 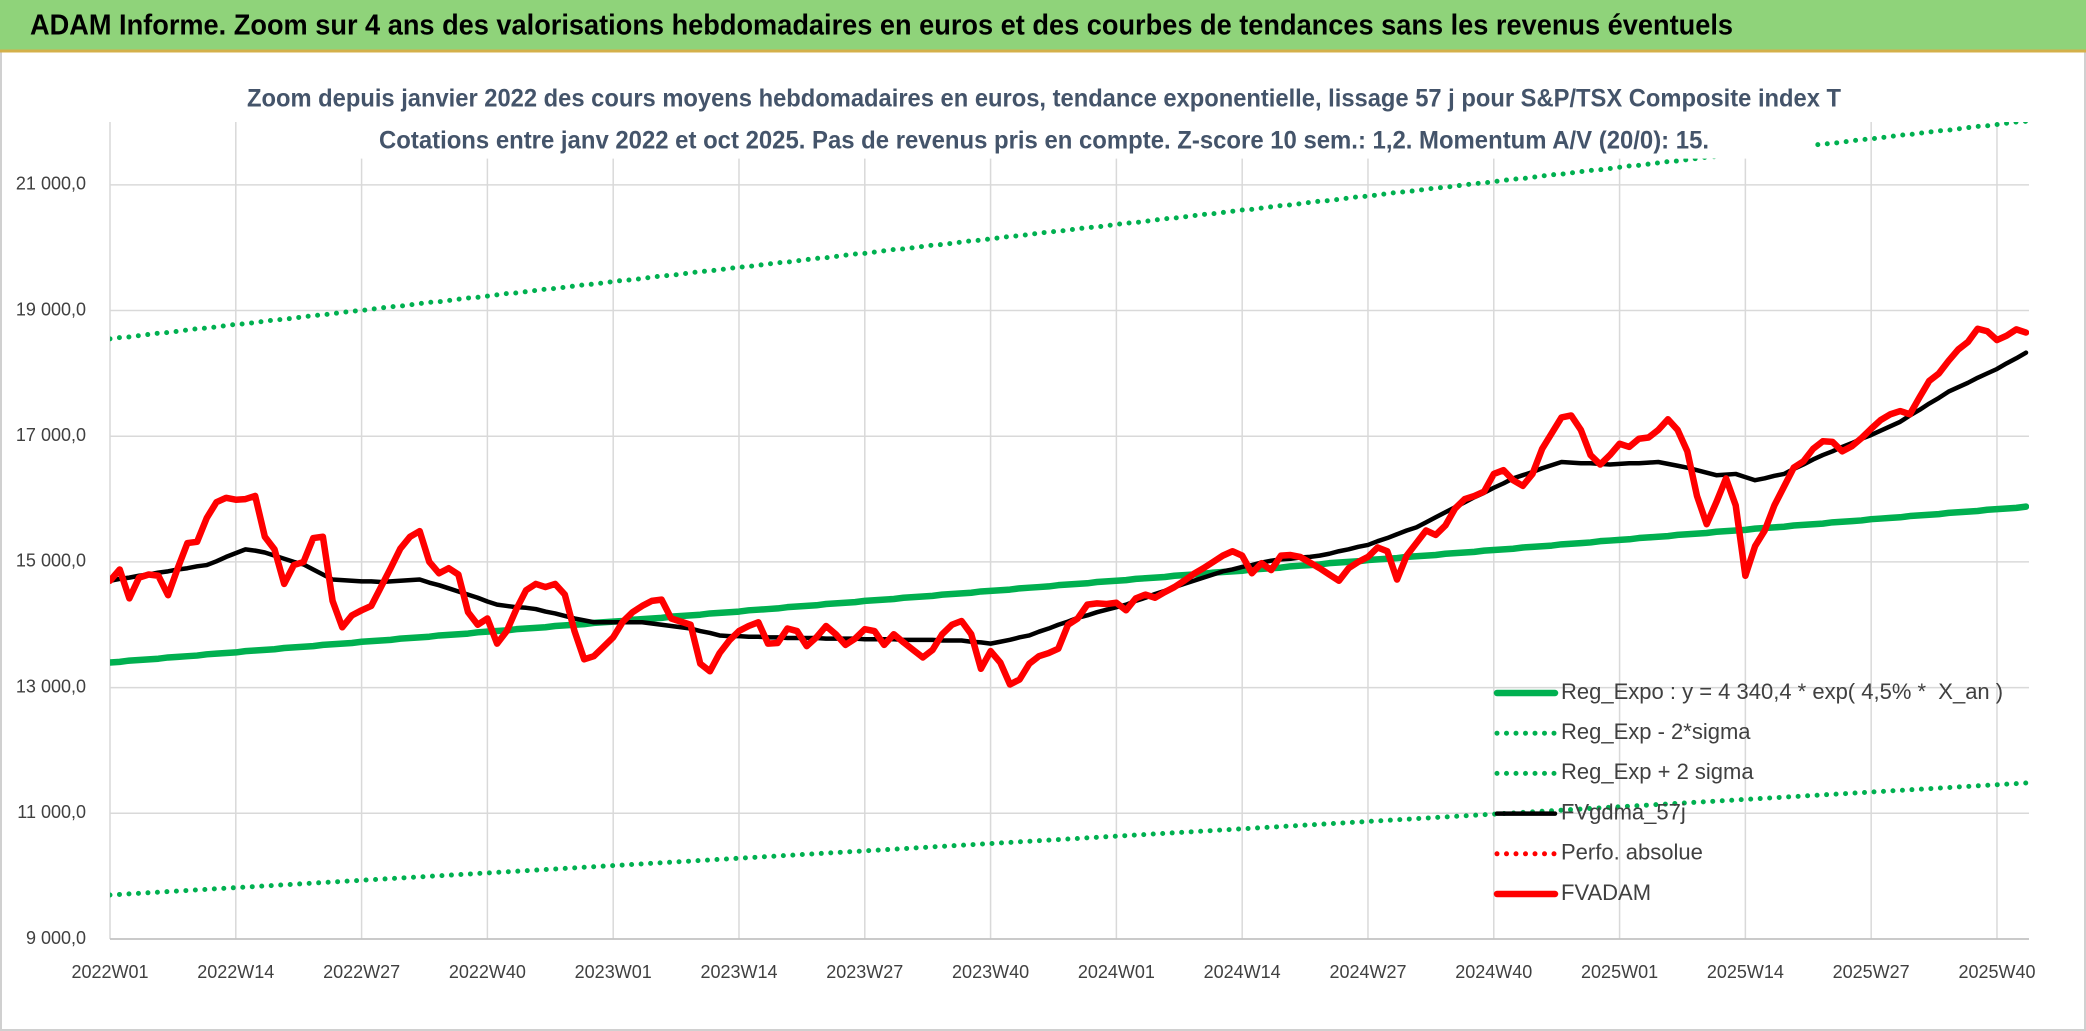 I want to click on x-tick-label: 2025W27, so click(x=1871, y=972).